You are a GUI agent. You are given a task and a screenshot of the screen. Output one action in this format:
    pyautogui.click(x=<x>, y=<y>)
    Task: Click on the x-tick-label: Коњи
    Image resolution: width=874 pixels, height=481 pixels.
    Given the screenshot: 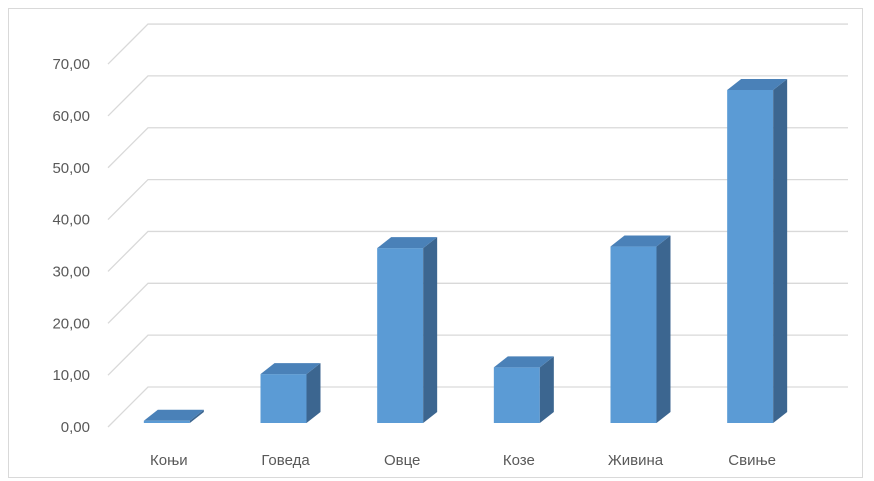 What is the action you would take?
    pyautogui.click(x=169, y=460)
    